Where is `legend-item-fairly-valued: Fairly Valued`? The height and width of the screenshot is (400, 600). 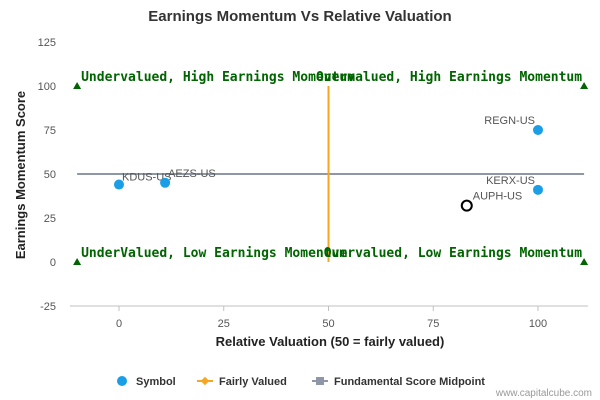
legend-item-fairly-valued: Fairly Valued is located at coordinates (242, 382).